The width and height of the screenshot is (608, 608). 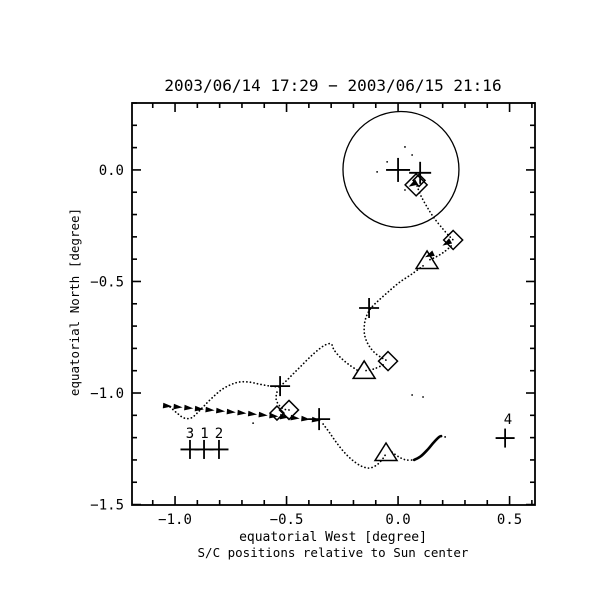 I want to click on x-tick-label: −1.0, so click(x=175, y=520).